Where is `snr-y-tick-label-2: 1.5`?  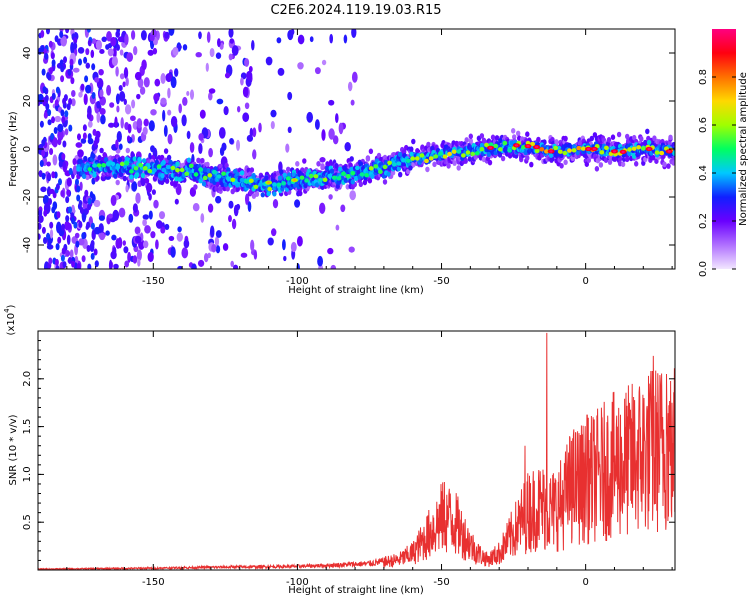 snr-y-tick-label-2: 1.5 is located at coordinates (27, 427).